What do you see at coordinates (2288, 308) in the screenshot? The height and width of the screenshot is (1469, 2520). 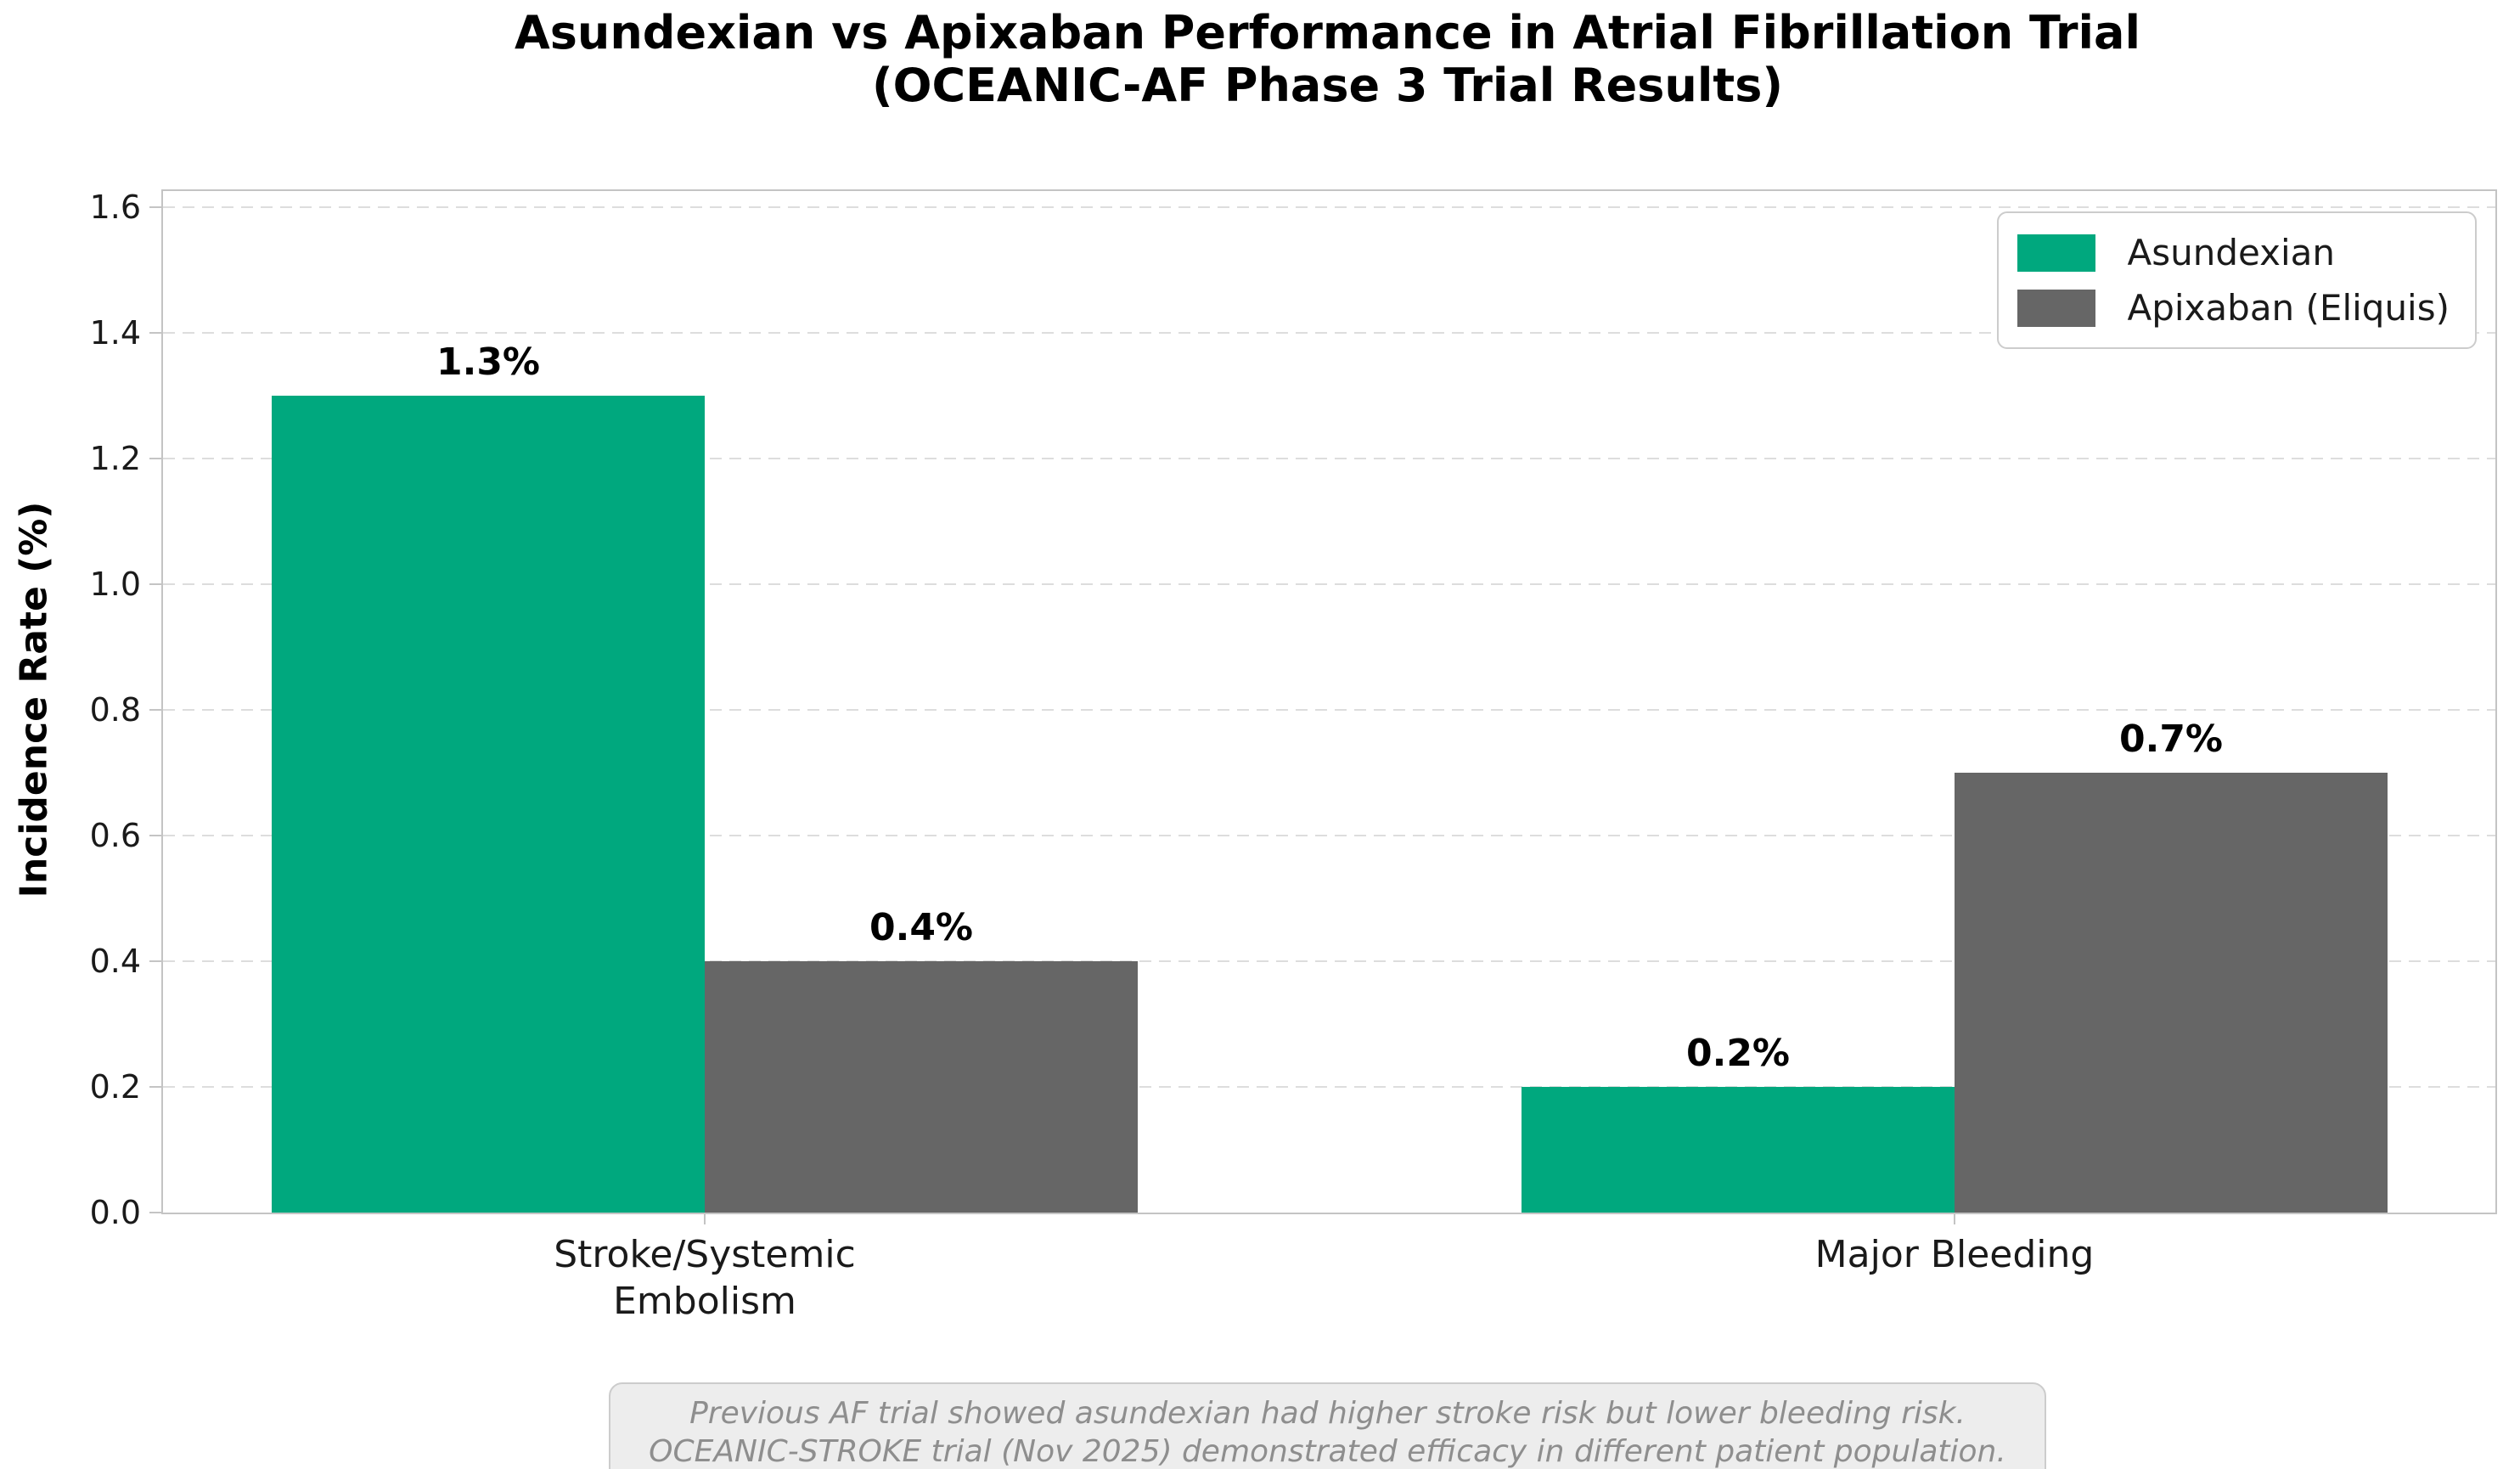 I see `legend-label: Apixaban (Eliquis)` at bounding box center [2288, 308].